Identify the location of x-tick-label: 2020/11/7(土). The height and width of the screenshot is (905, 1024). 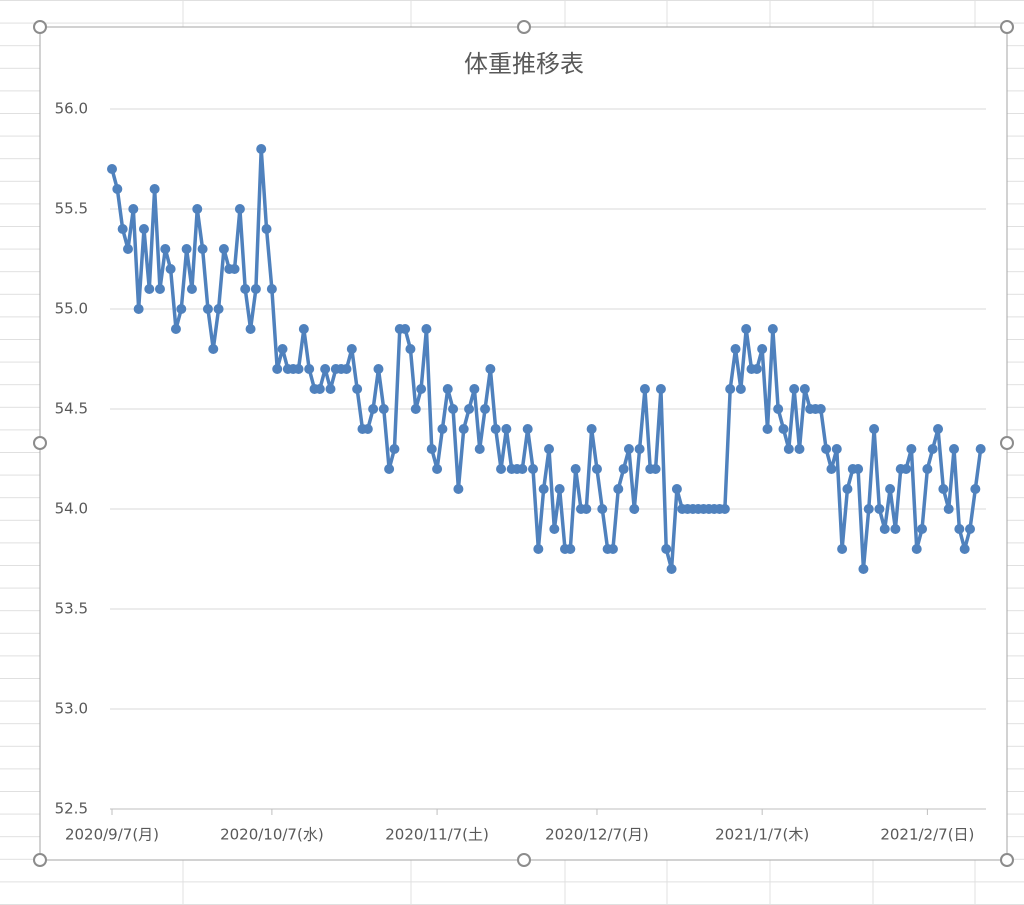
(437, 835).